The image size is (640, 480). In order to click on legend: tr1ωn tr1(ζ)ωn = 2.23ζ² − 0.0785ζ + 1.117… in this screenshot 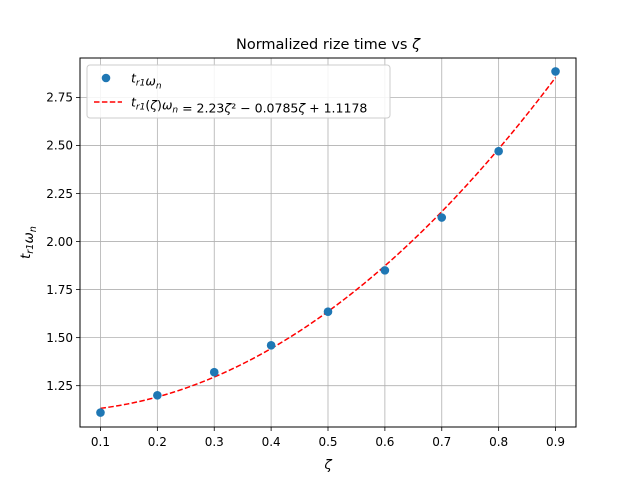, I will do `click(238, 91)`.